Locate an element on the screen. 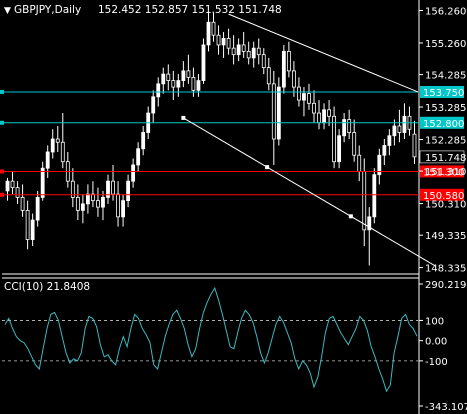 The width and height of the screenshot is (467, 414). price-tick-label: 152.285 is located at coordinates (445, 140).